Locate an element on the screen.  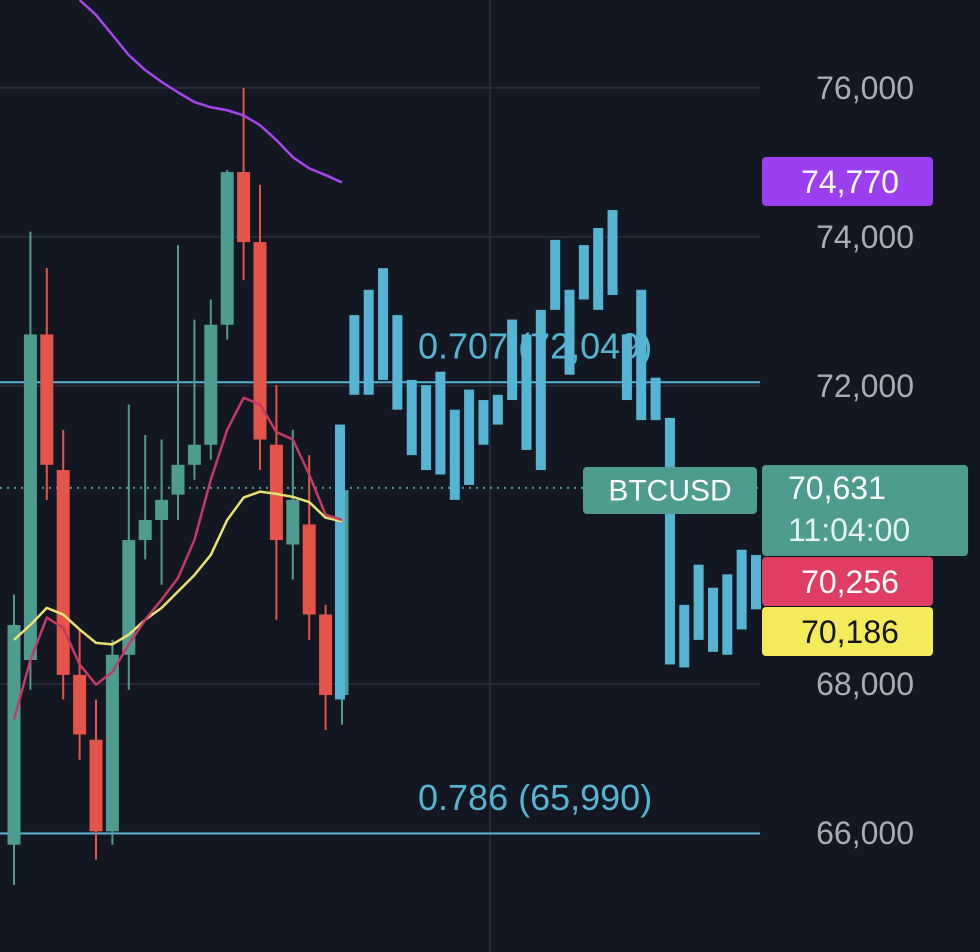
symbol-label: BTCUSD is located at coordinates (669, 491).